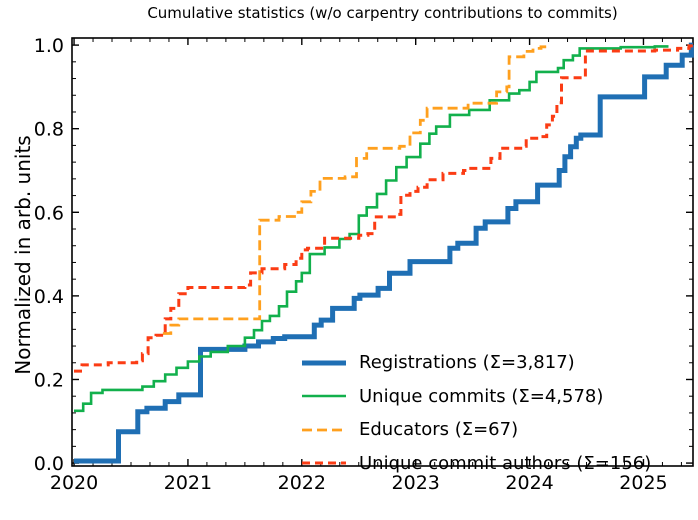 This screenshot has width=698, height=520. I want to click on legend-line-registrations, so click(324, 363).